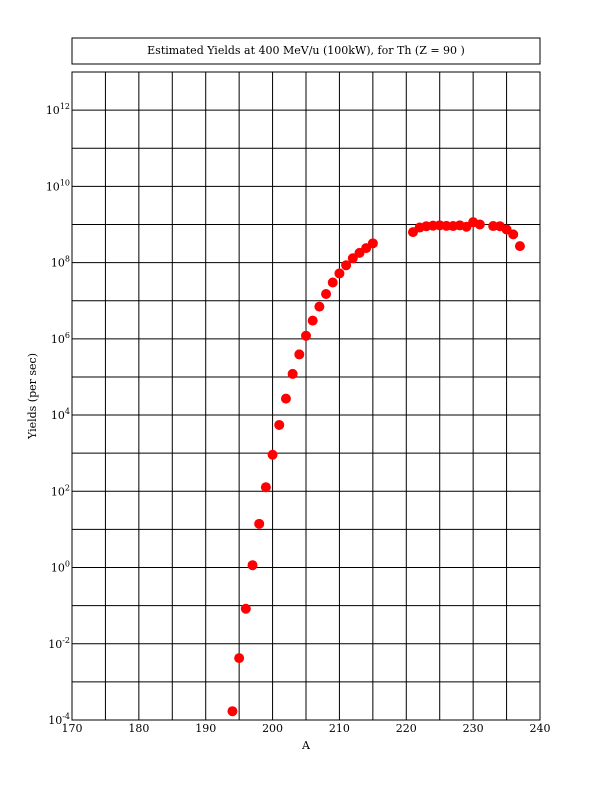 This screenshot has height=792, width=612. I want to click on y-tick-label: 10⁶, so click(60, 338).